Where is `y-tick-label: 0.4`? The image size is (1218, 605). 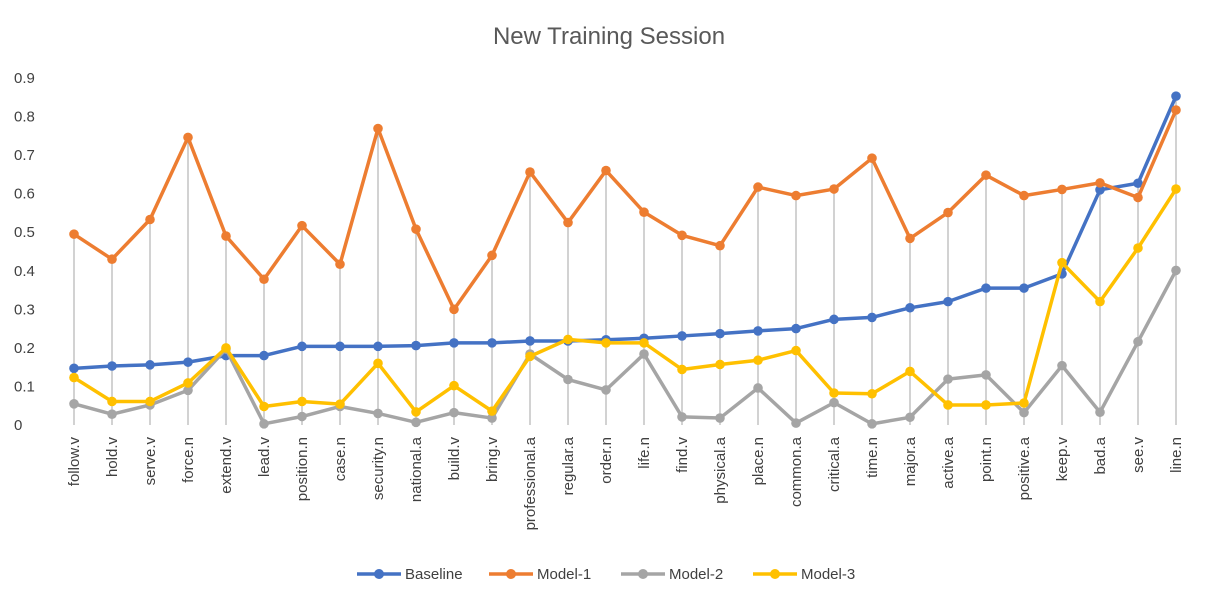 y-tick-label: 0.4 is located at coordinates (24, 271).